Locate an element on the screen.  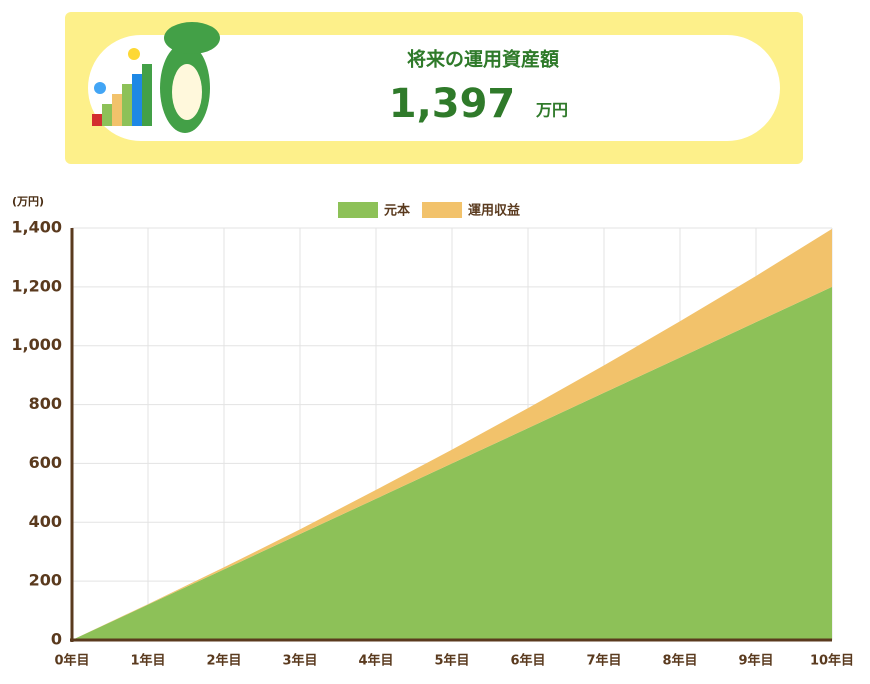
header-amount: 1,397 is located at coordinates (452, 104).